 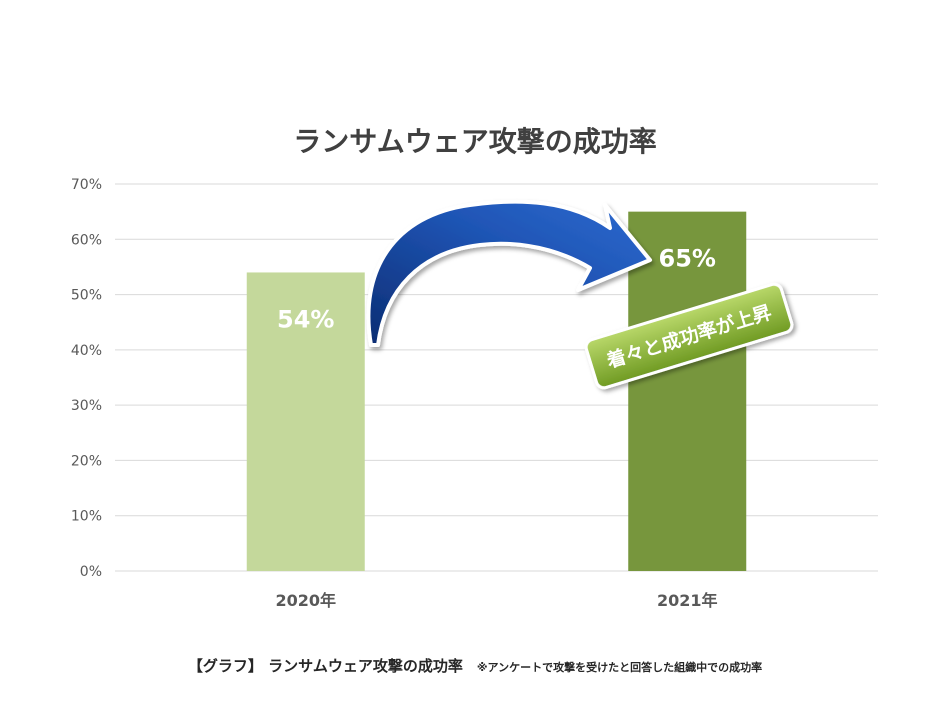 I want to click on y-tick-label: 20%, so click(x=86, y=461).